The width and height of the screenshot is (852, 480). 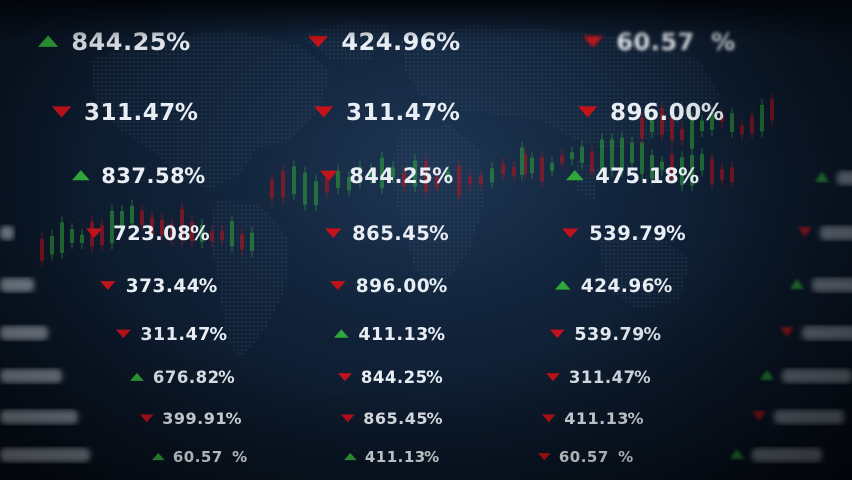 I want to click on ticker-value: 865.45, so click(x=391, y=233).